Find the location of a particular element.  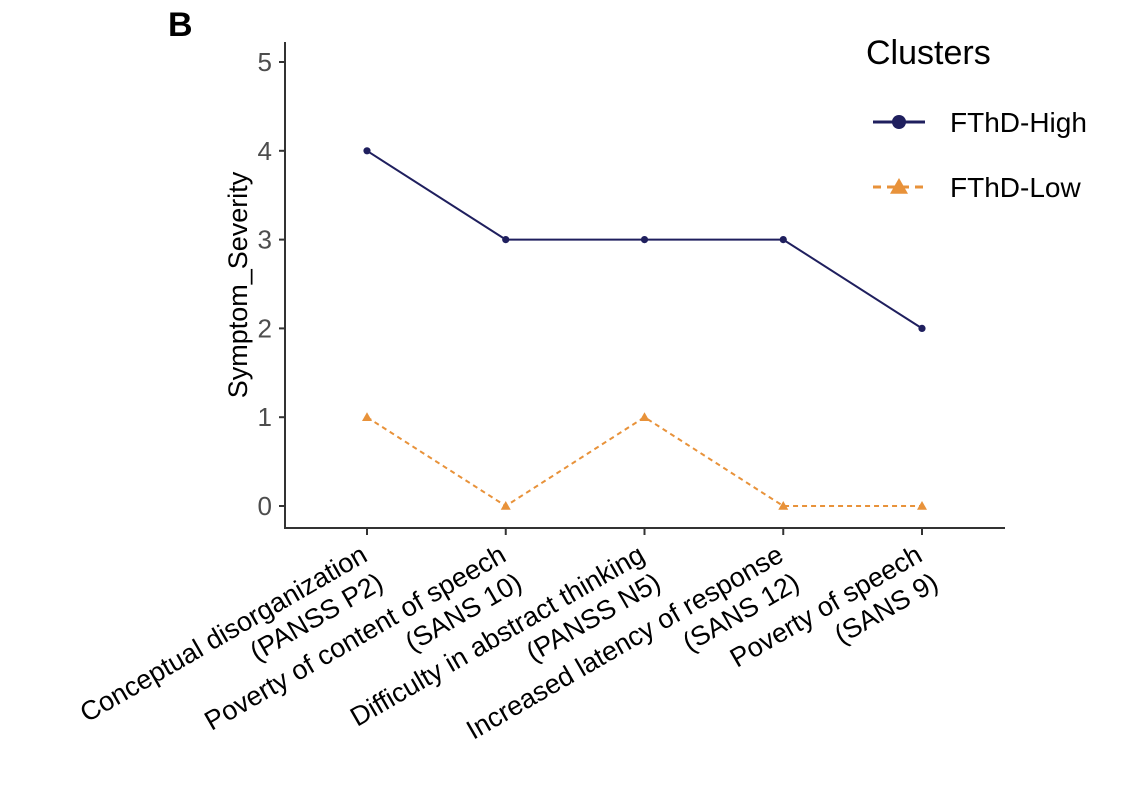

y-tick-label: 3 is located at coordinates (265, 240).